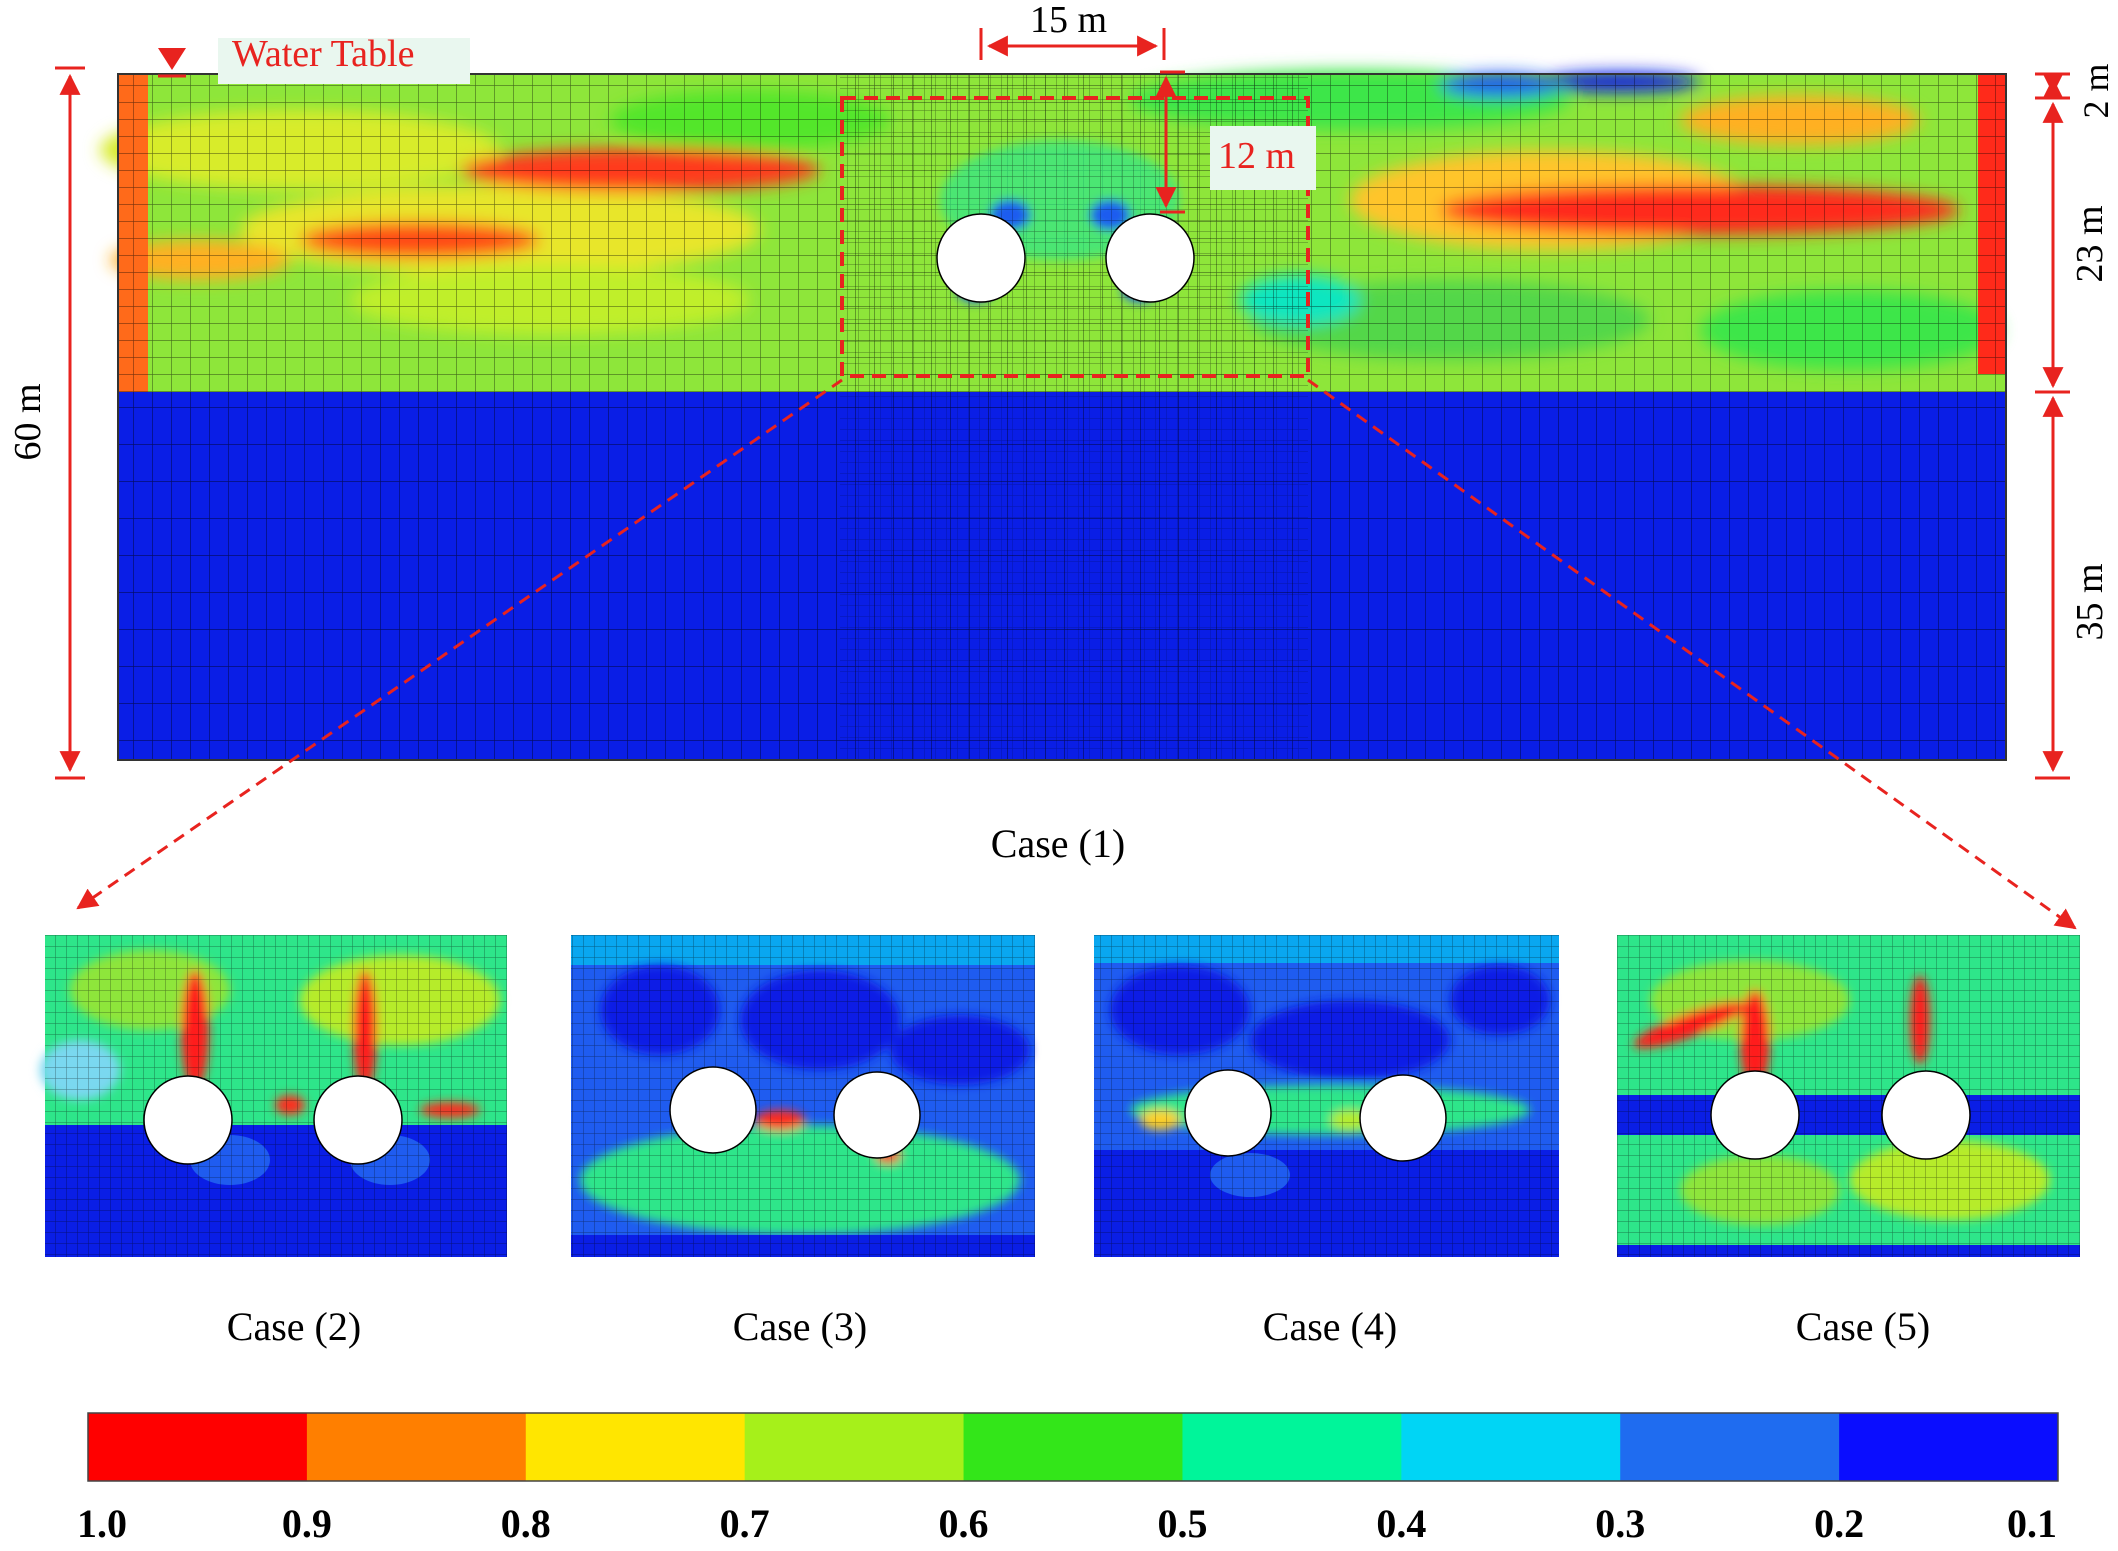 Image resolution: width=2118 pixels, height=1551 pixels. I want to click on colorbar, so click(1073, 1447).